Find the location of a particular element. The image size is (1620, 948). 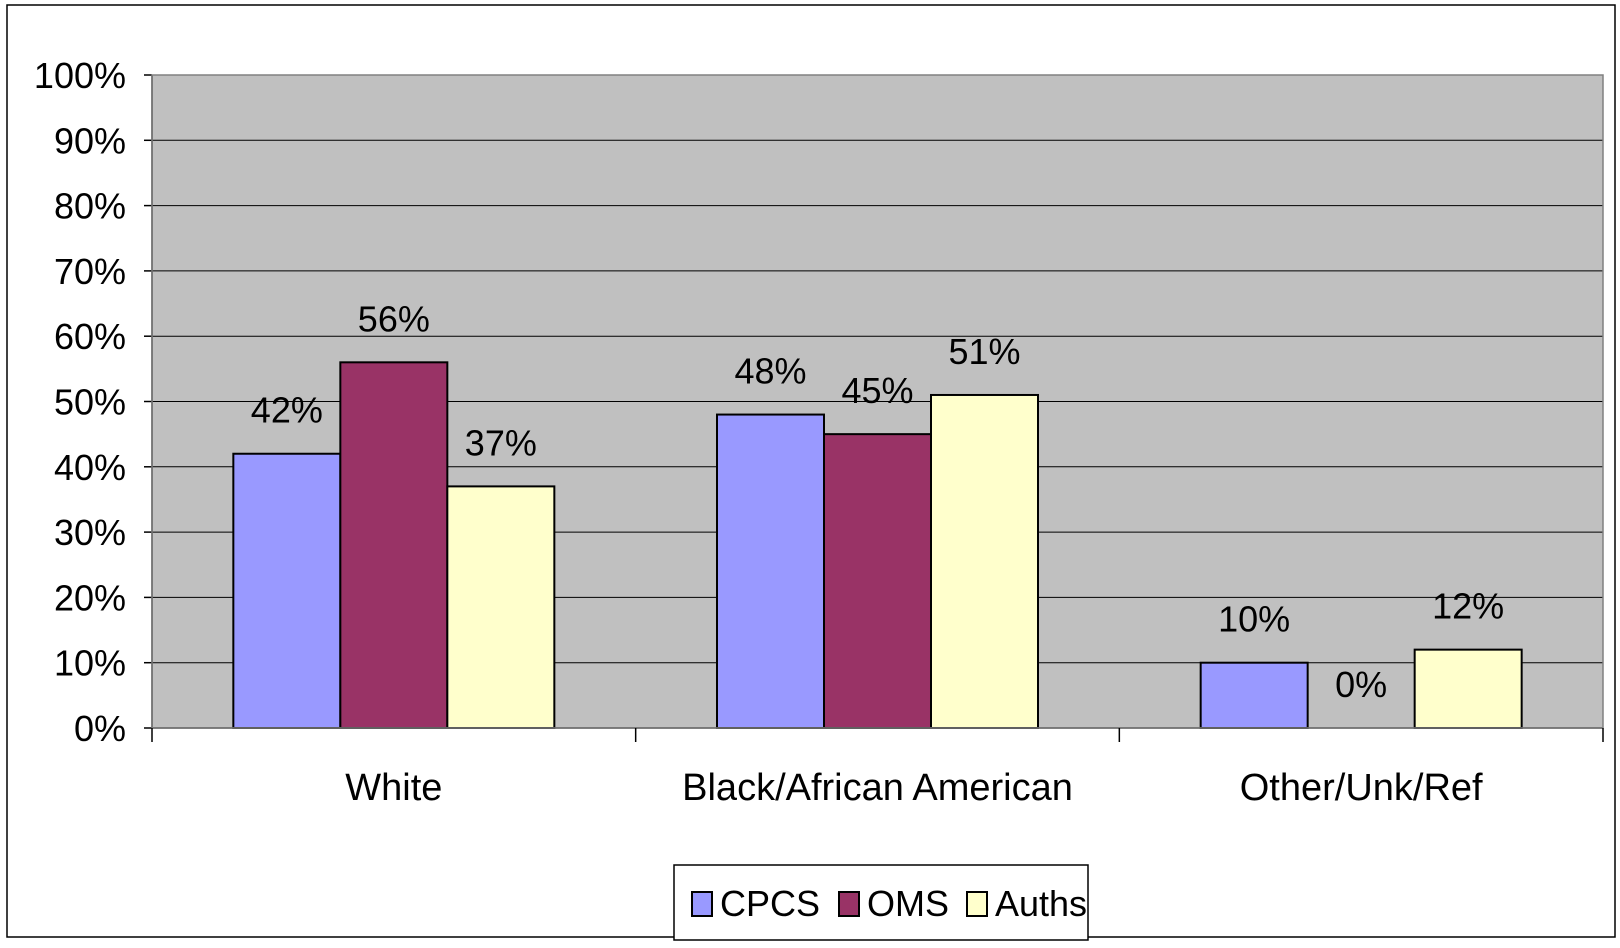

x-axis-category-labels: White Black/African American Other/Unk/Ref is located at coordinates (914, 788).